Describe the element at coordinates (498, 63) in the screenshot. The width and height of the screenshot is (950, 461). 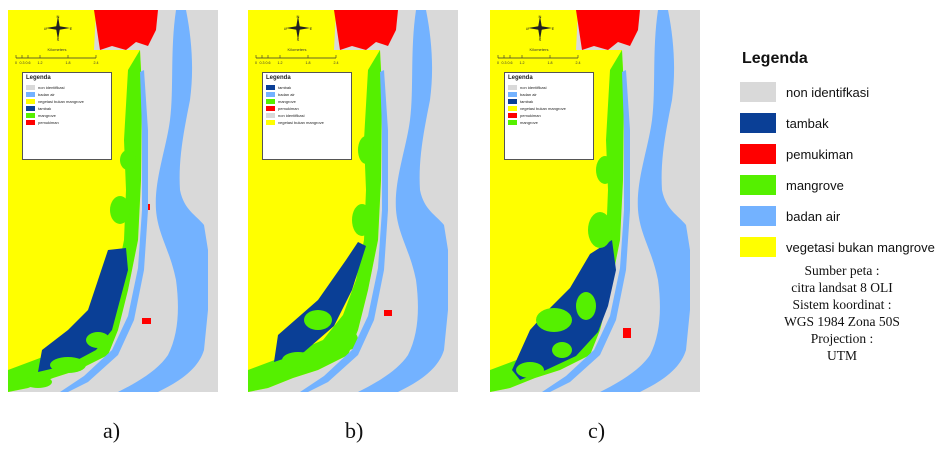
I see `scale-tick-label: 0` at that location.